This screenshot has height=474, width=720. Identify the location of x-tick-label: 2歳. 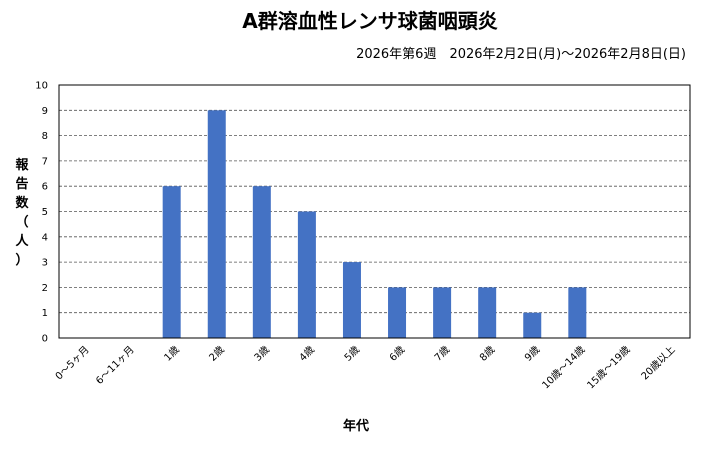
(217, 354).